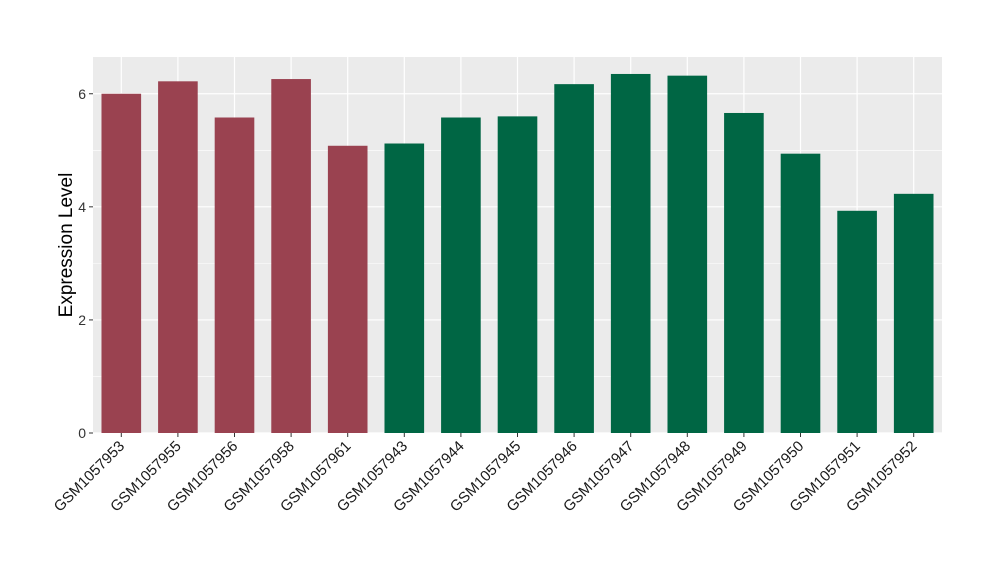 The image size is (1000, 580). I want to click on y-axis: 0 2 4 6, so click(85, 263).